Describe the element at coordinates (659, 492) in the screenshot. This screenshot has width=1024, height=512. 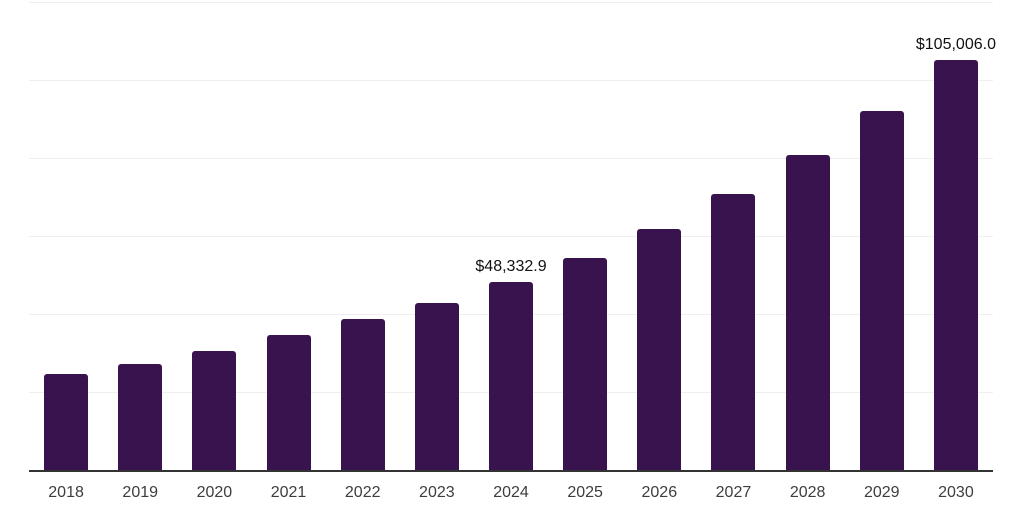
I see `x-tick-label-2026: 2026` at that location.